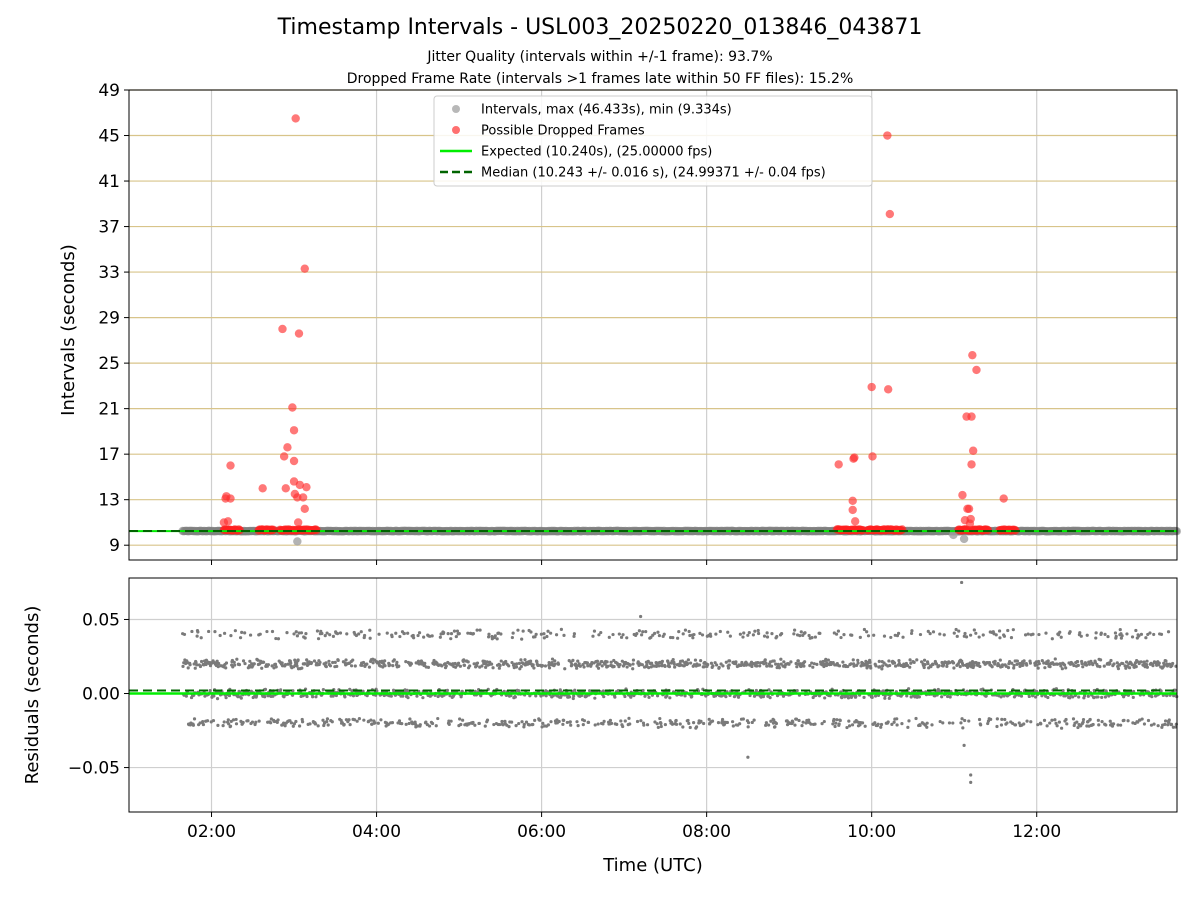 This screenshot has width=1200, height=900. I want to click on x-tick-label: 08:00, so click(706, 832).